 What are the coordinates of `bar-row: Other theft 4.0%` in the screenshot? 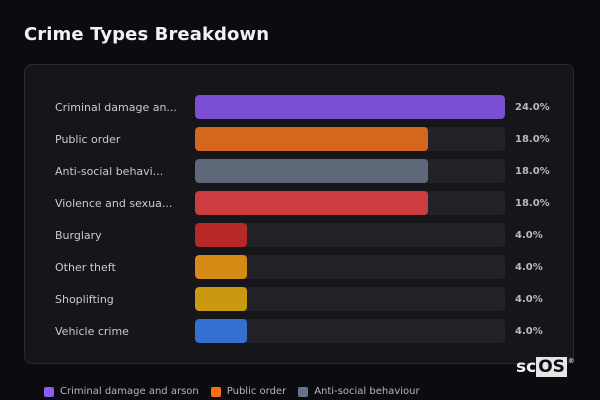 It's located at (299, 267).